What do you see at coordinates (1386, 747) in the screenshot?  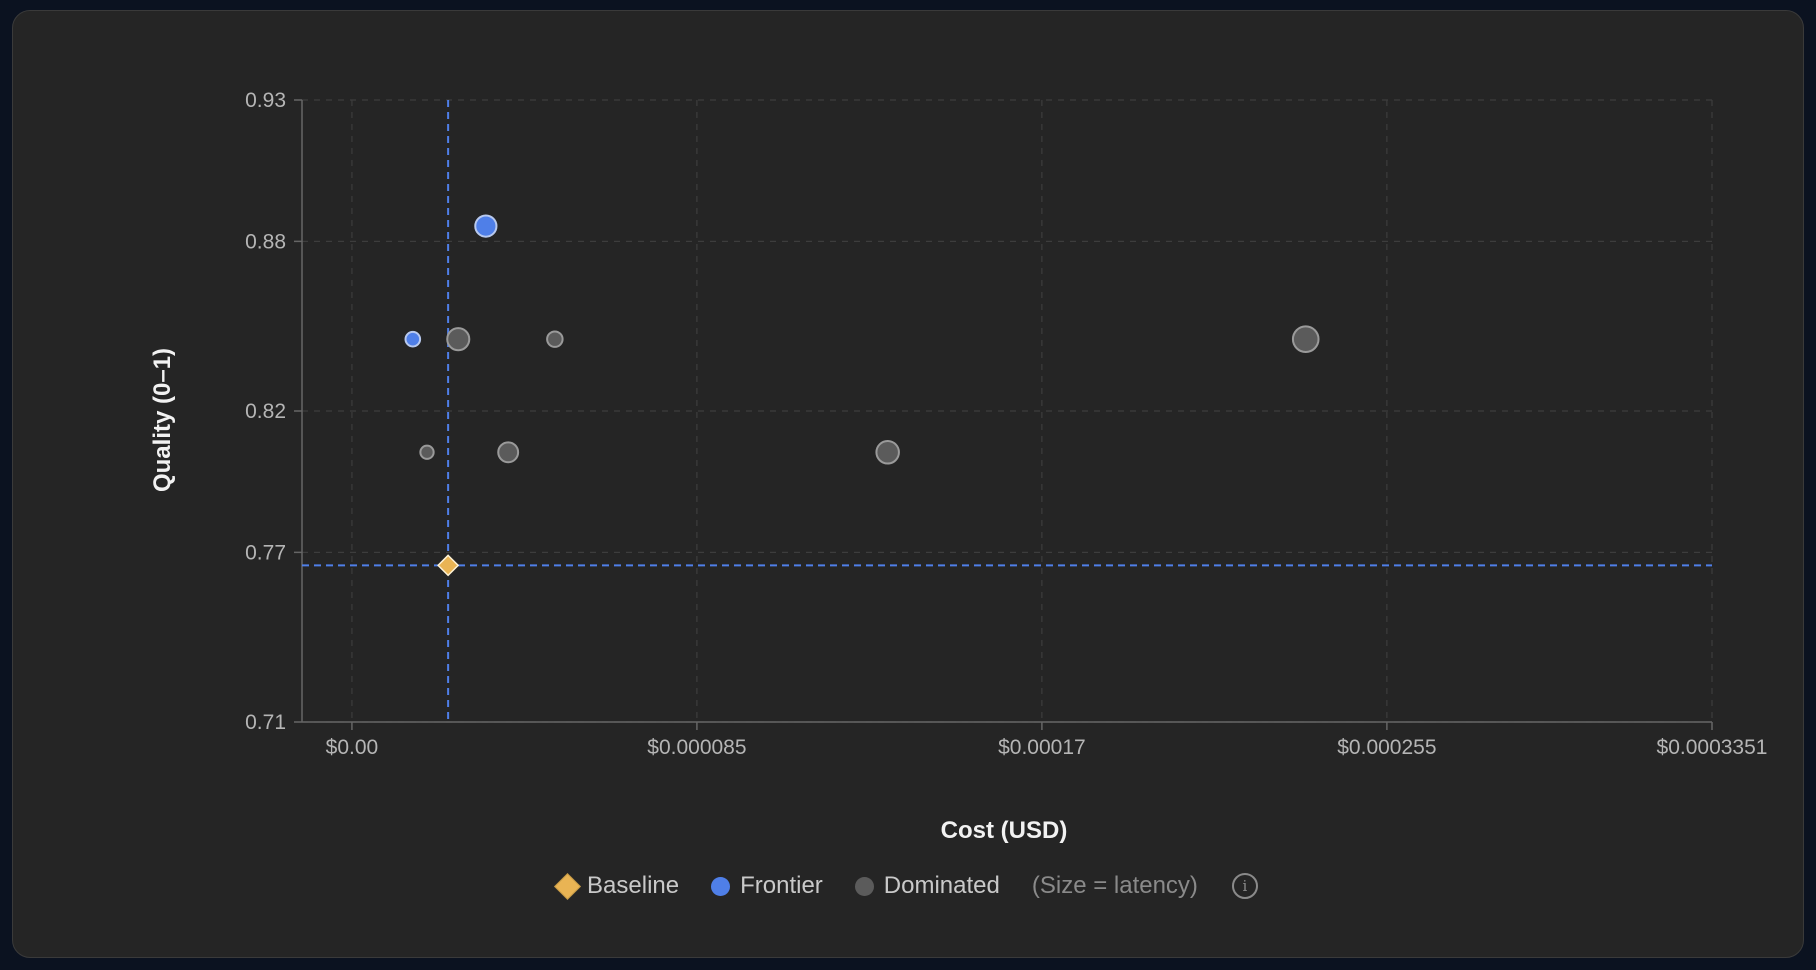 I see `x-tick-label: $0.000255` at bounding box center [1386, 747].